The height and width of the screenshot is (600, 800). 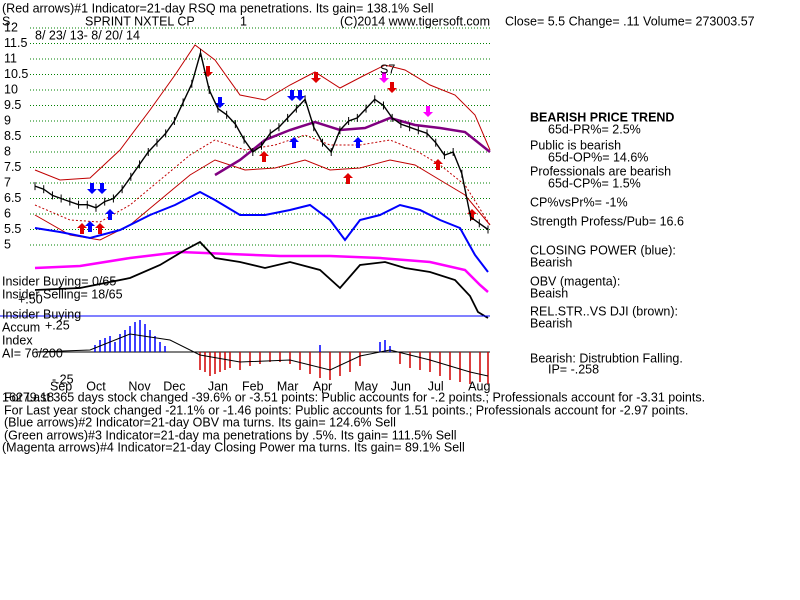 I want to click on y-tick-label: 6, so click(x=7, y=213).